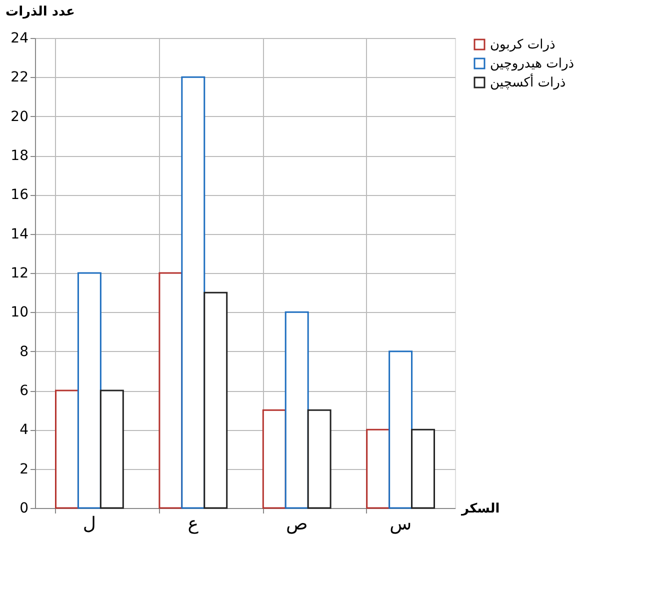 The width and height of the screenshot is (651, 602). I want to click on y-tick-label: 24, so click(19, 38).